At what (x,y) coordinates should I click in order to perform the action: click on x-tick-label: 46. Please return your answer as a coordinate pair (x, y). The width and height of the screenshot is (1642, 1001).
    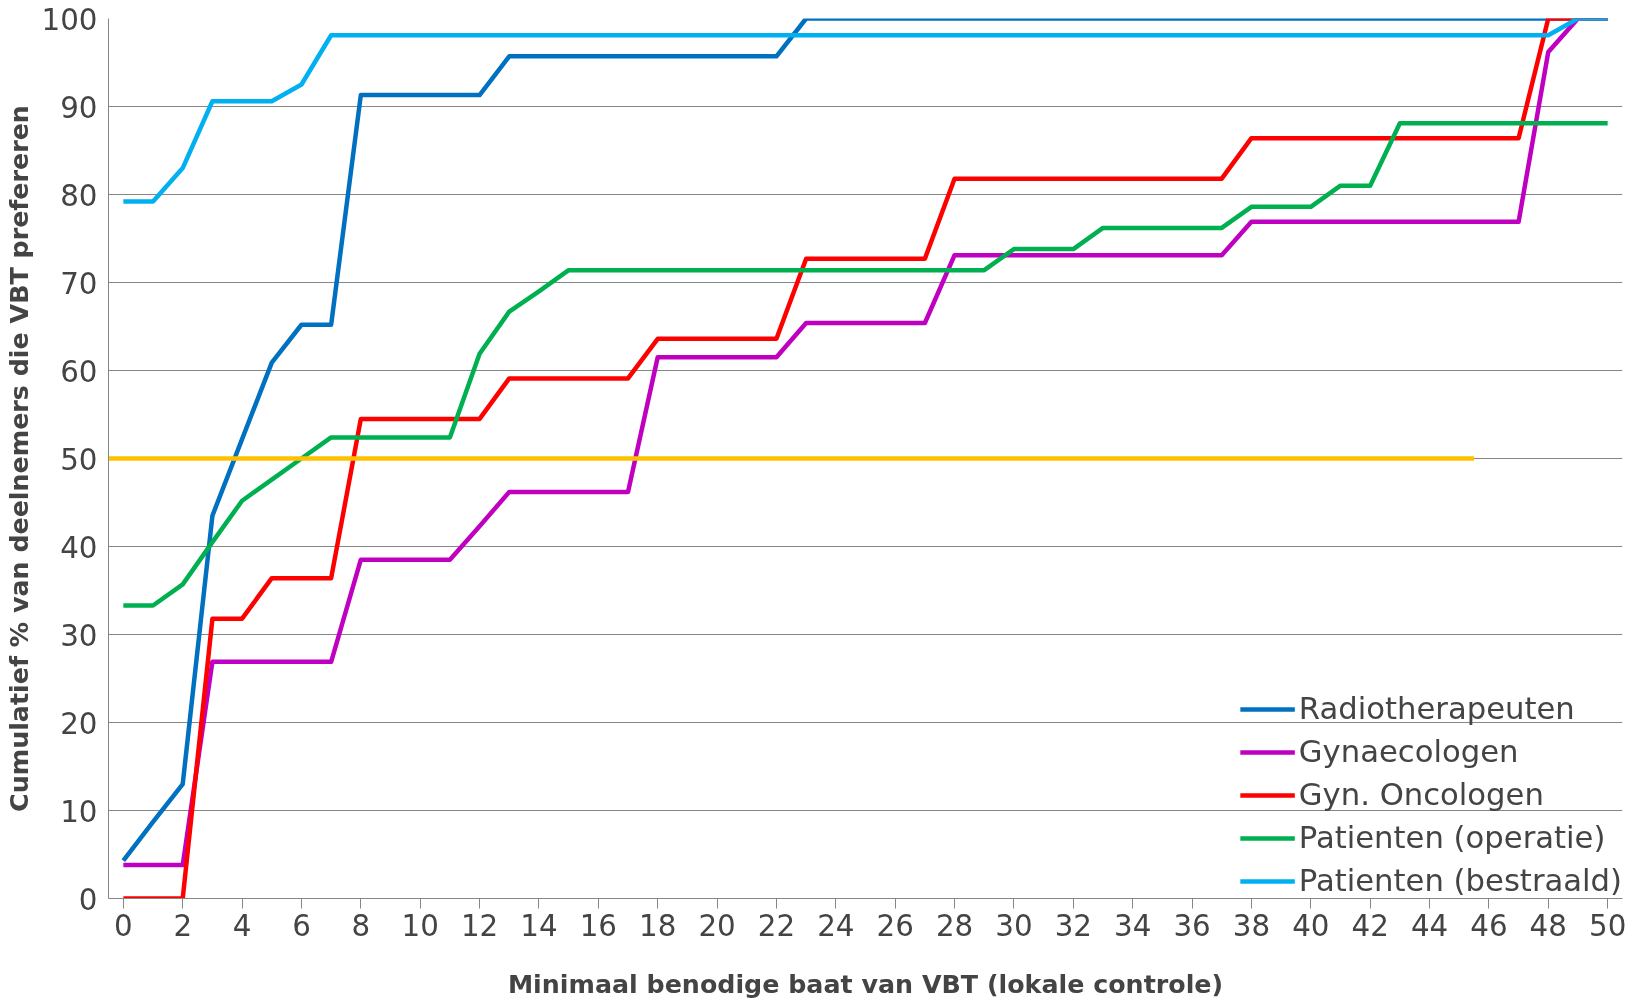
    Looking at the image, I should click on (1489, 925).